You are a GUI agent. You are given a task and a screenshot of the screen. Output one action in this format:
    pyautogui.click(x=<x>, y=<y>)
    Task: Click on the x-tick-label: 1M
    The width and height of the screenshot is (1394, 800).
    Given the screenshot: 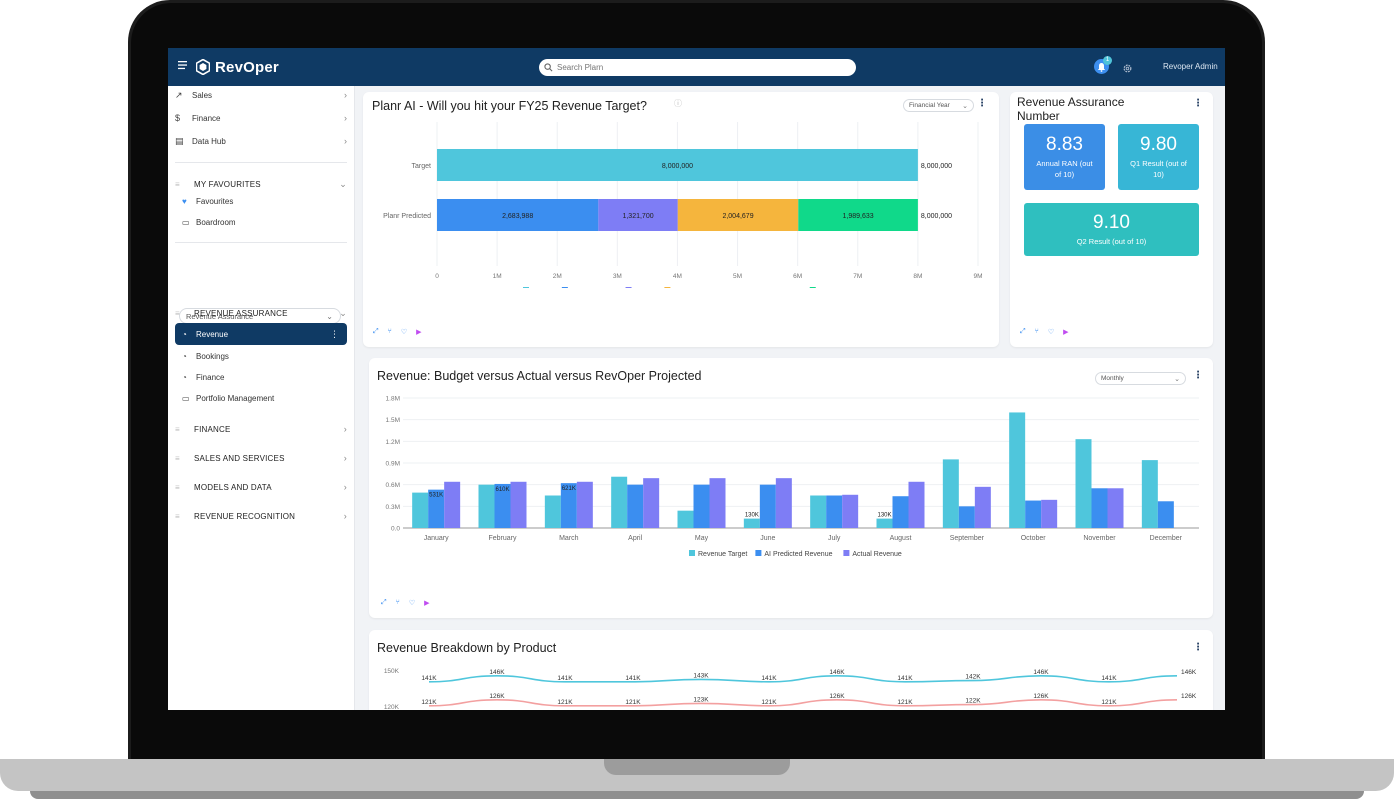 What is the action you would take?
    pyautogui.click(x=497, y=276)
    